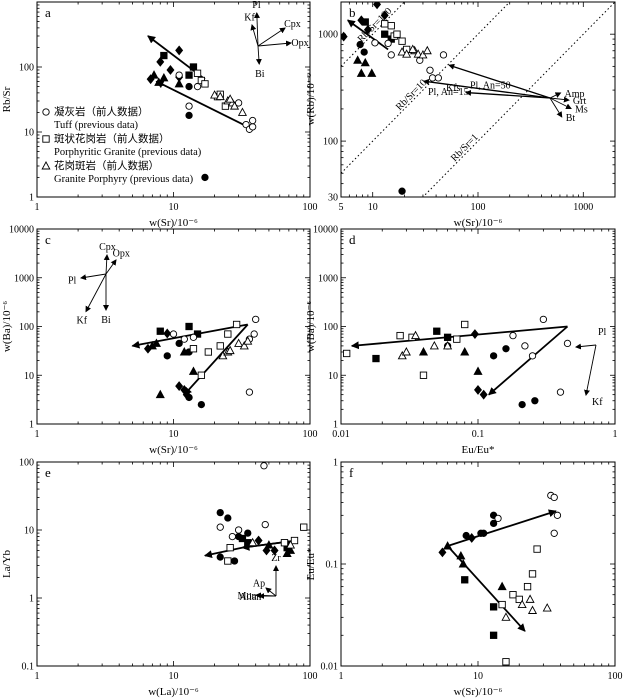 This screenshot has height=700, width=624. What do you see at coordinates (528, 514) in the screenshot?
I see `series-open-circle` at bounding box center [528, 514].